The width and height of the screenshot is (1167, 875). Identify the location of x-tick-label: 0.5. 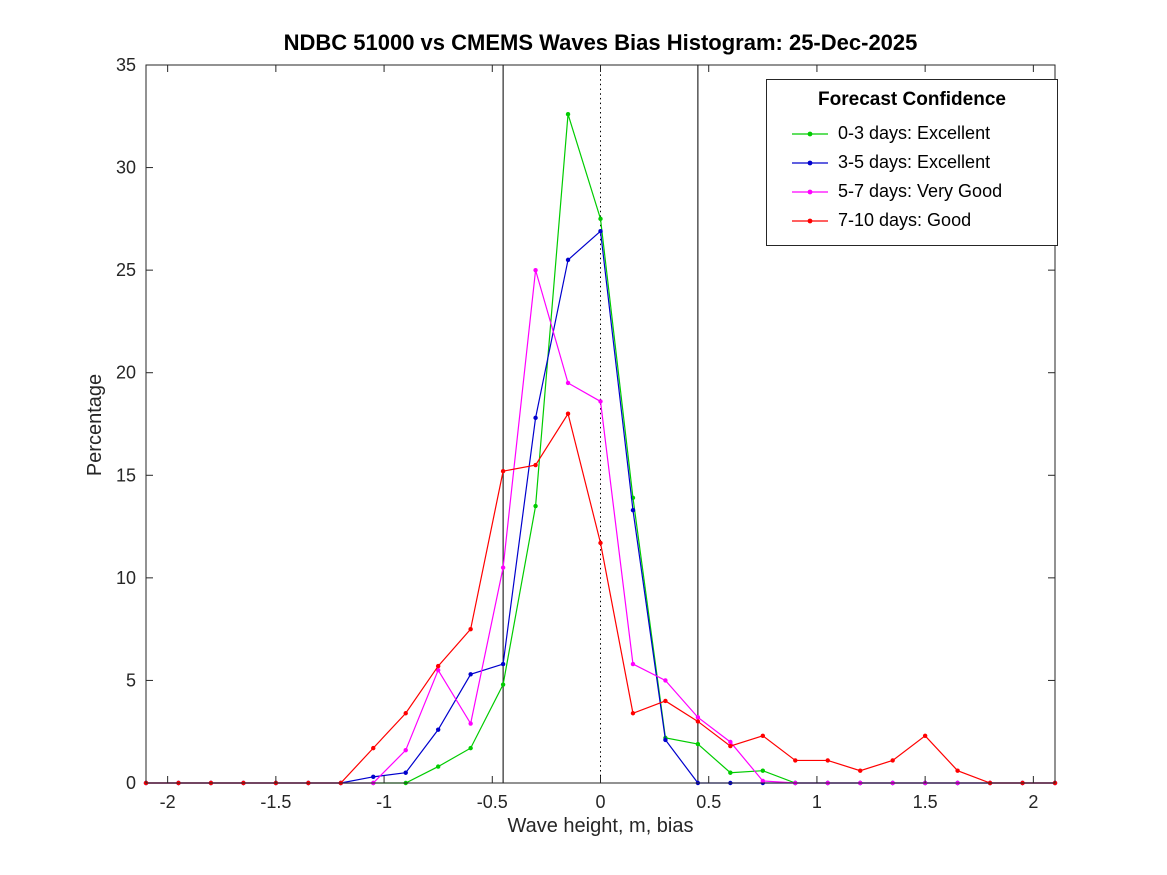
(708, 802).